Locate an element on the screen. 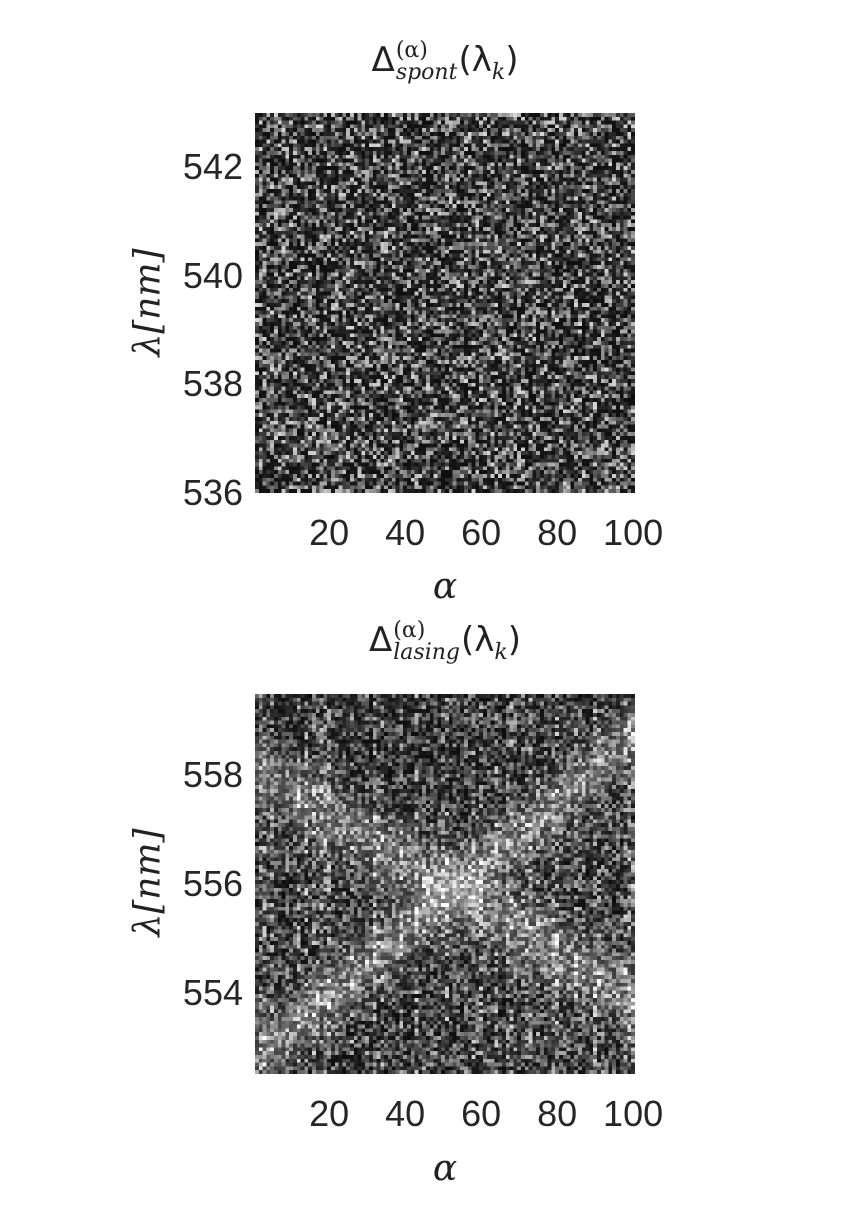  y-axis-label-lasing: λ[nm] is located at coordinates (148, 882).